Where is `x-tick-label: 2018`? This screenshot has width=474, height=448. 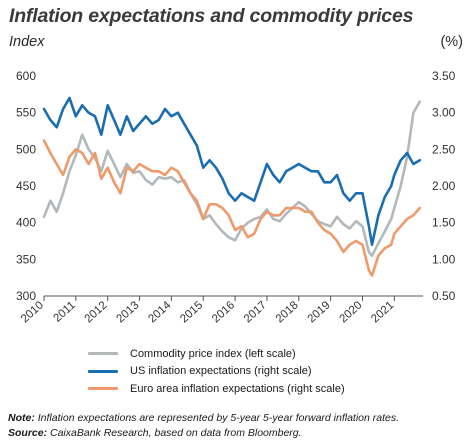
x-tick-label: 2018 is located at coordinates (287, 312).